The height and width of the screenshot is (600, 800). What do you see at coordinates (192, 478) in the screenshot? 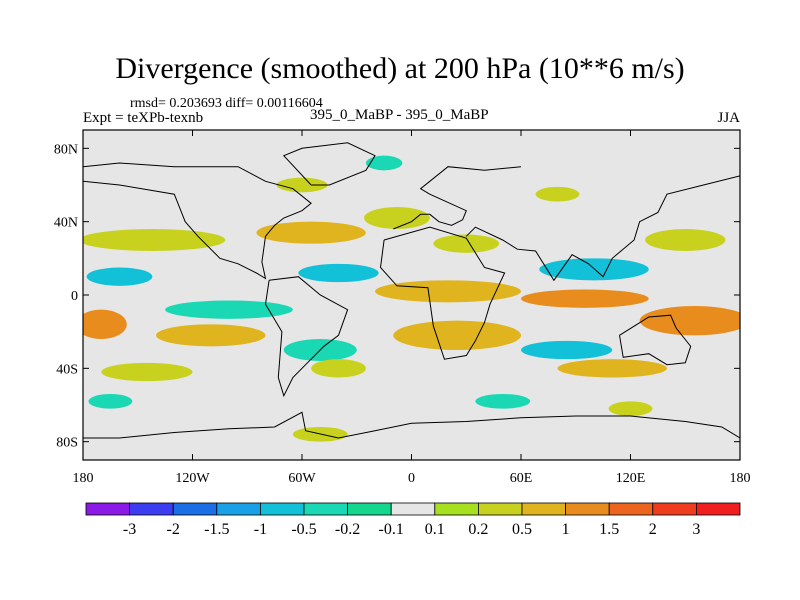
I see `x-tick-label: 120W` at bounding box center [192, 478].